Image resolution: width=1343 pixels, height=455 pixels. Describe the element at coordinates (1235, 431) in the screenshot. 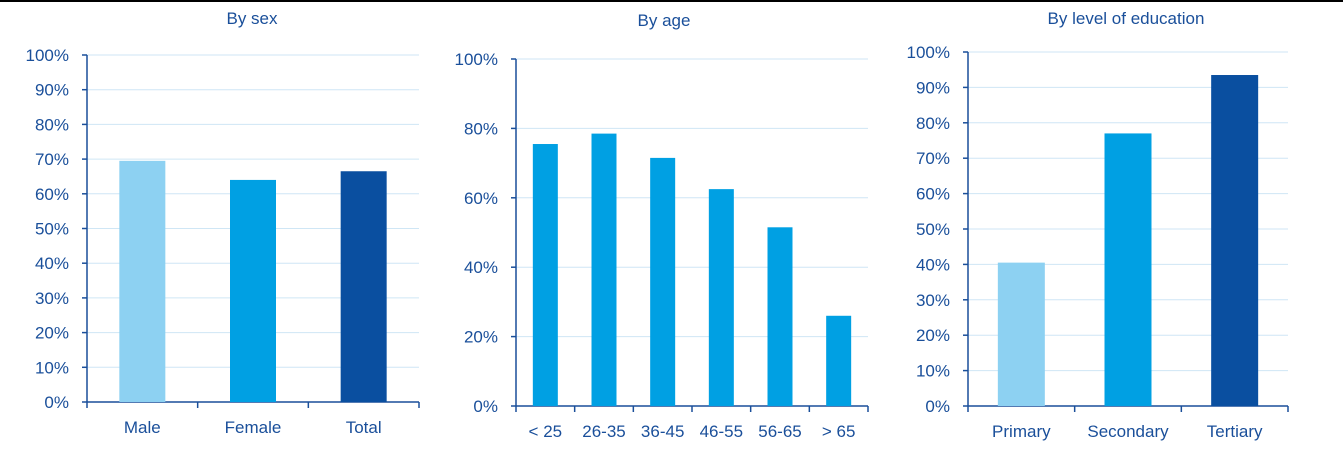

I see `x-category-label: Tertiary` at that location.